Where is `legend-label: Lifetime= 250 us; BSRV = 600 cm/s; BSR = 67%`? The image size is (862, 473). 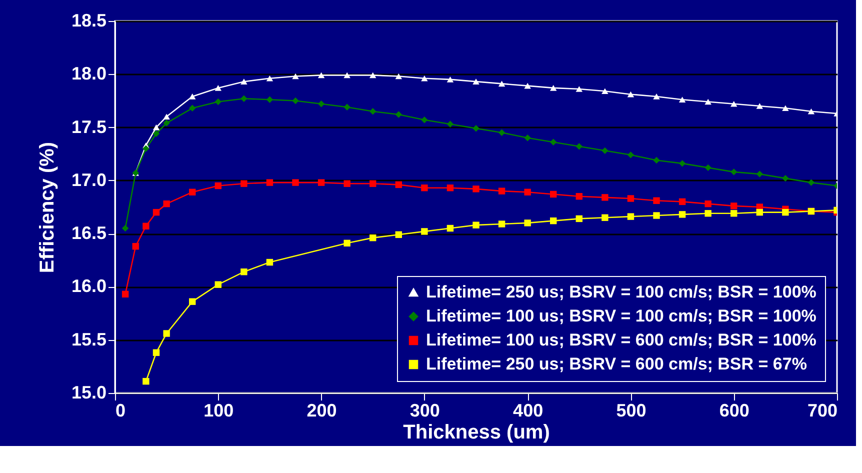
legend-label: Lifetime= 250 us; BSRV = 600 cm/s; BSR = 67% is located at coordinates (616, 364).